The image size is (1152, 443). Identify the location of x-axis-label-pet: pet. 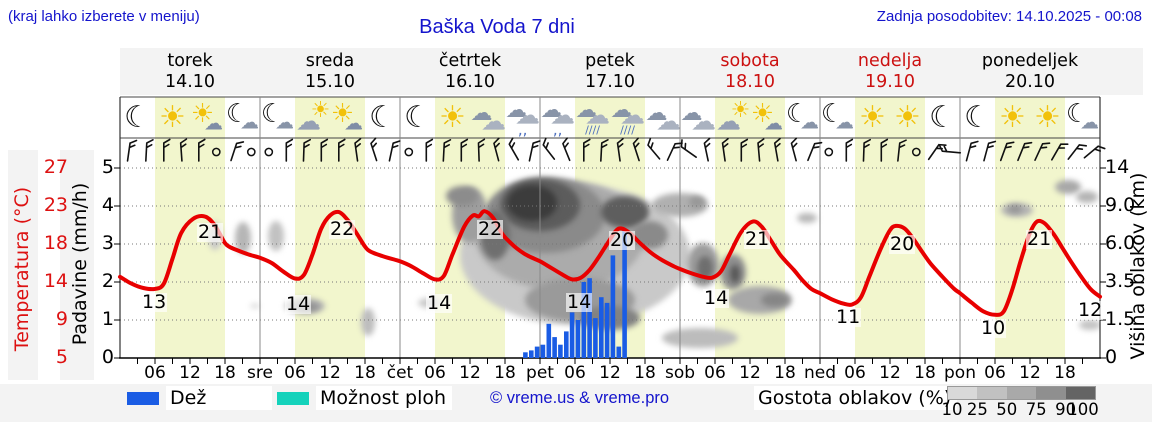
(540, 373).